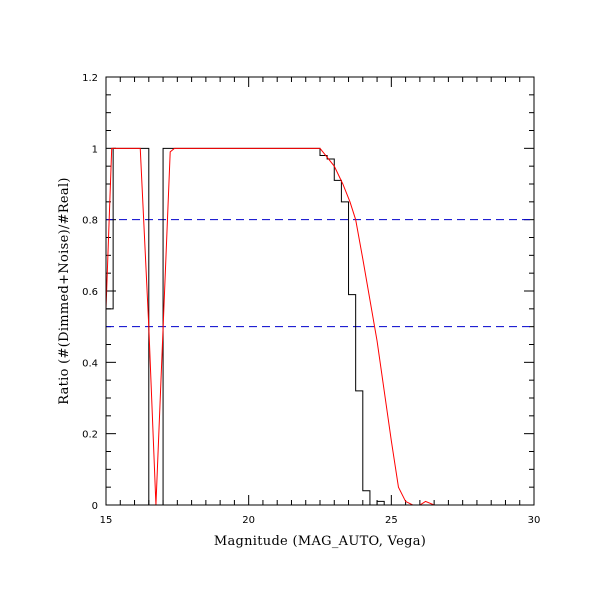 The image size is (611, 611). What do you see at coordinates (64, 291) in the screenshot?
I see `y-axis-label: Ratio (#(Dimmed+Noise)/#Real)` at bounding box center [64, 291].